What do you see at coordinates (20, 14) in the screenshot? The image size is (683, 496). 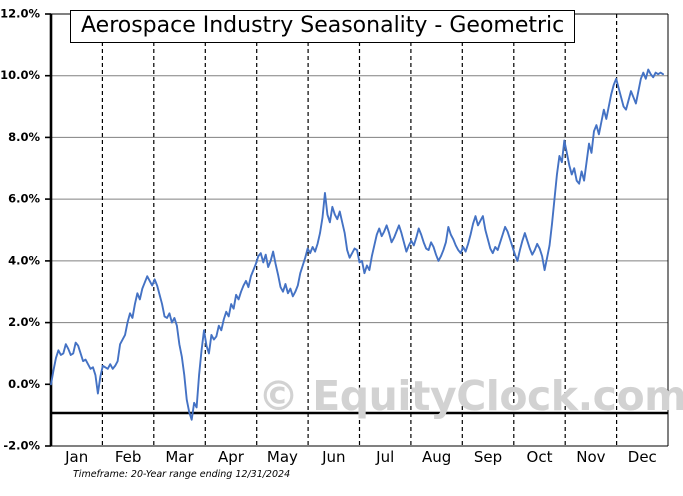 I see `y-tick-label-12: 12.0%` at bounding box center [20, 14].